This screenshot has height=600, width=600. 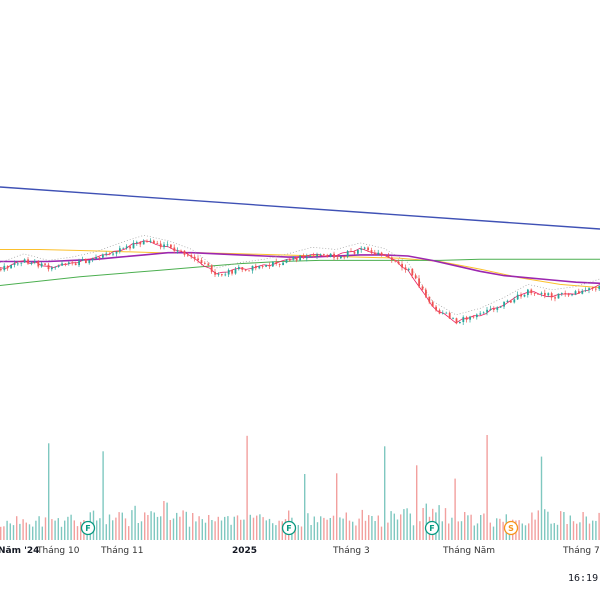 What do you see at coordinates (58, 551) in the screenshot?
I see `time-axis-label: Tháng 10` at bounding box center [58, 551].